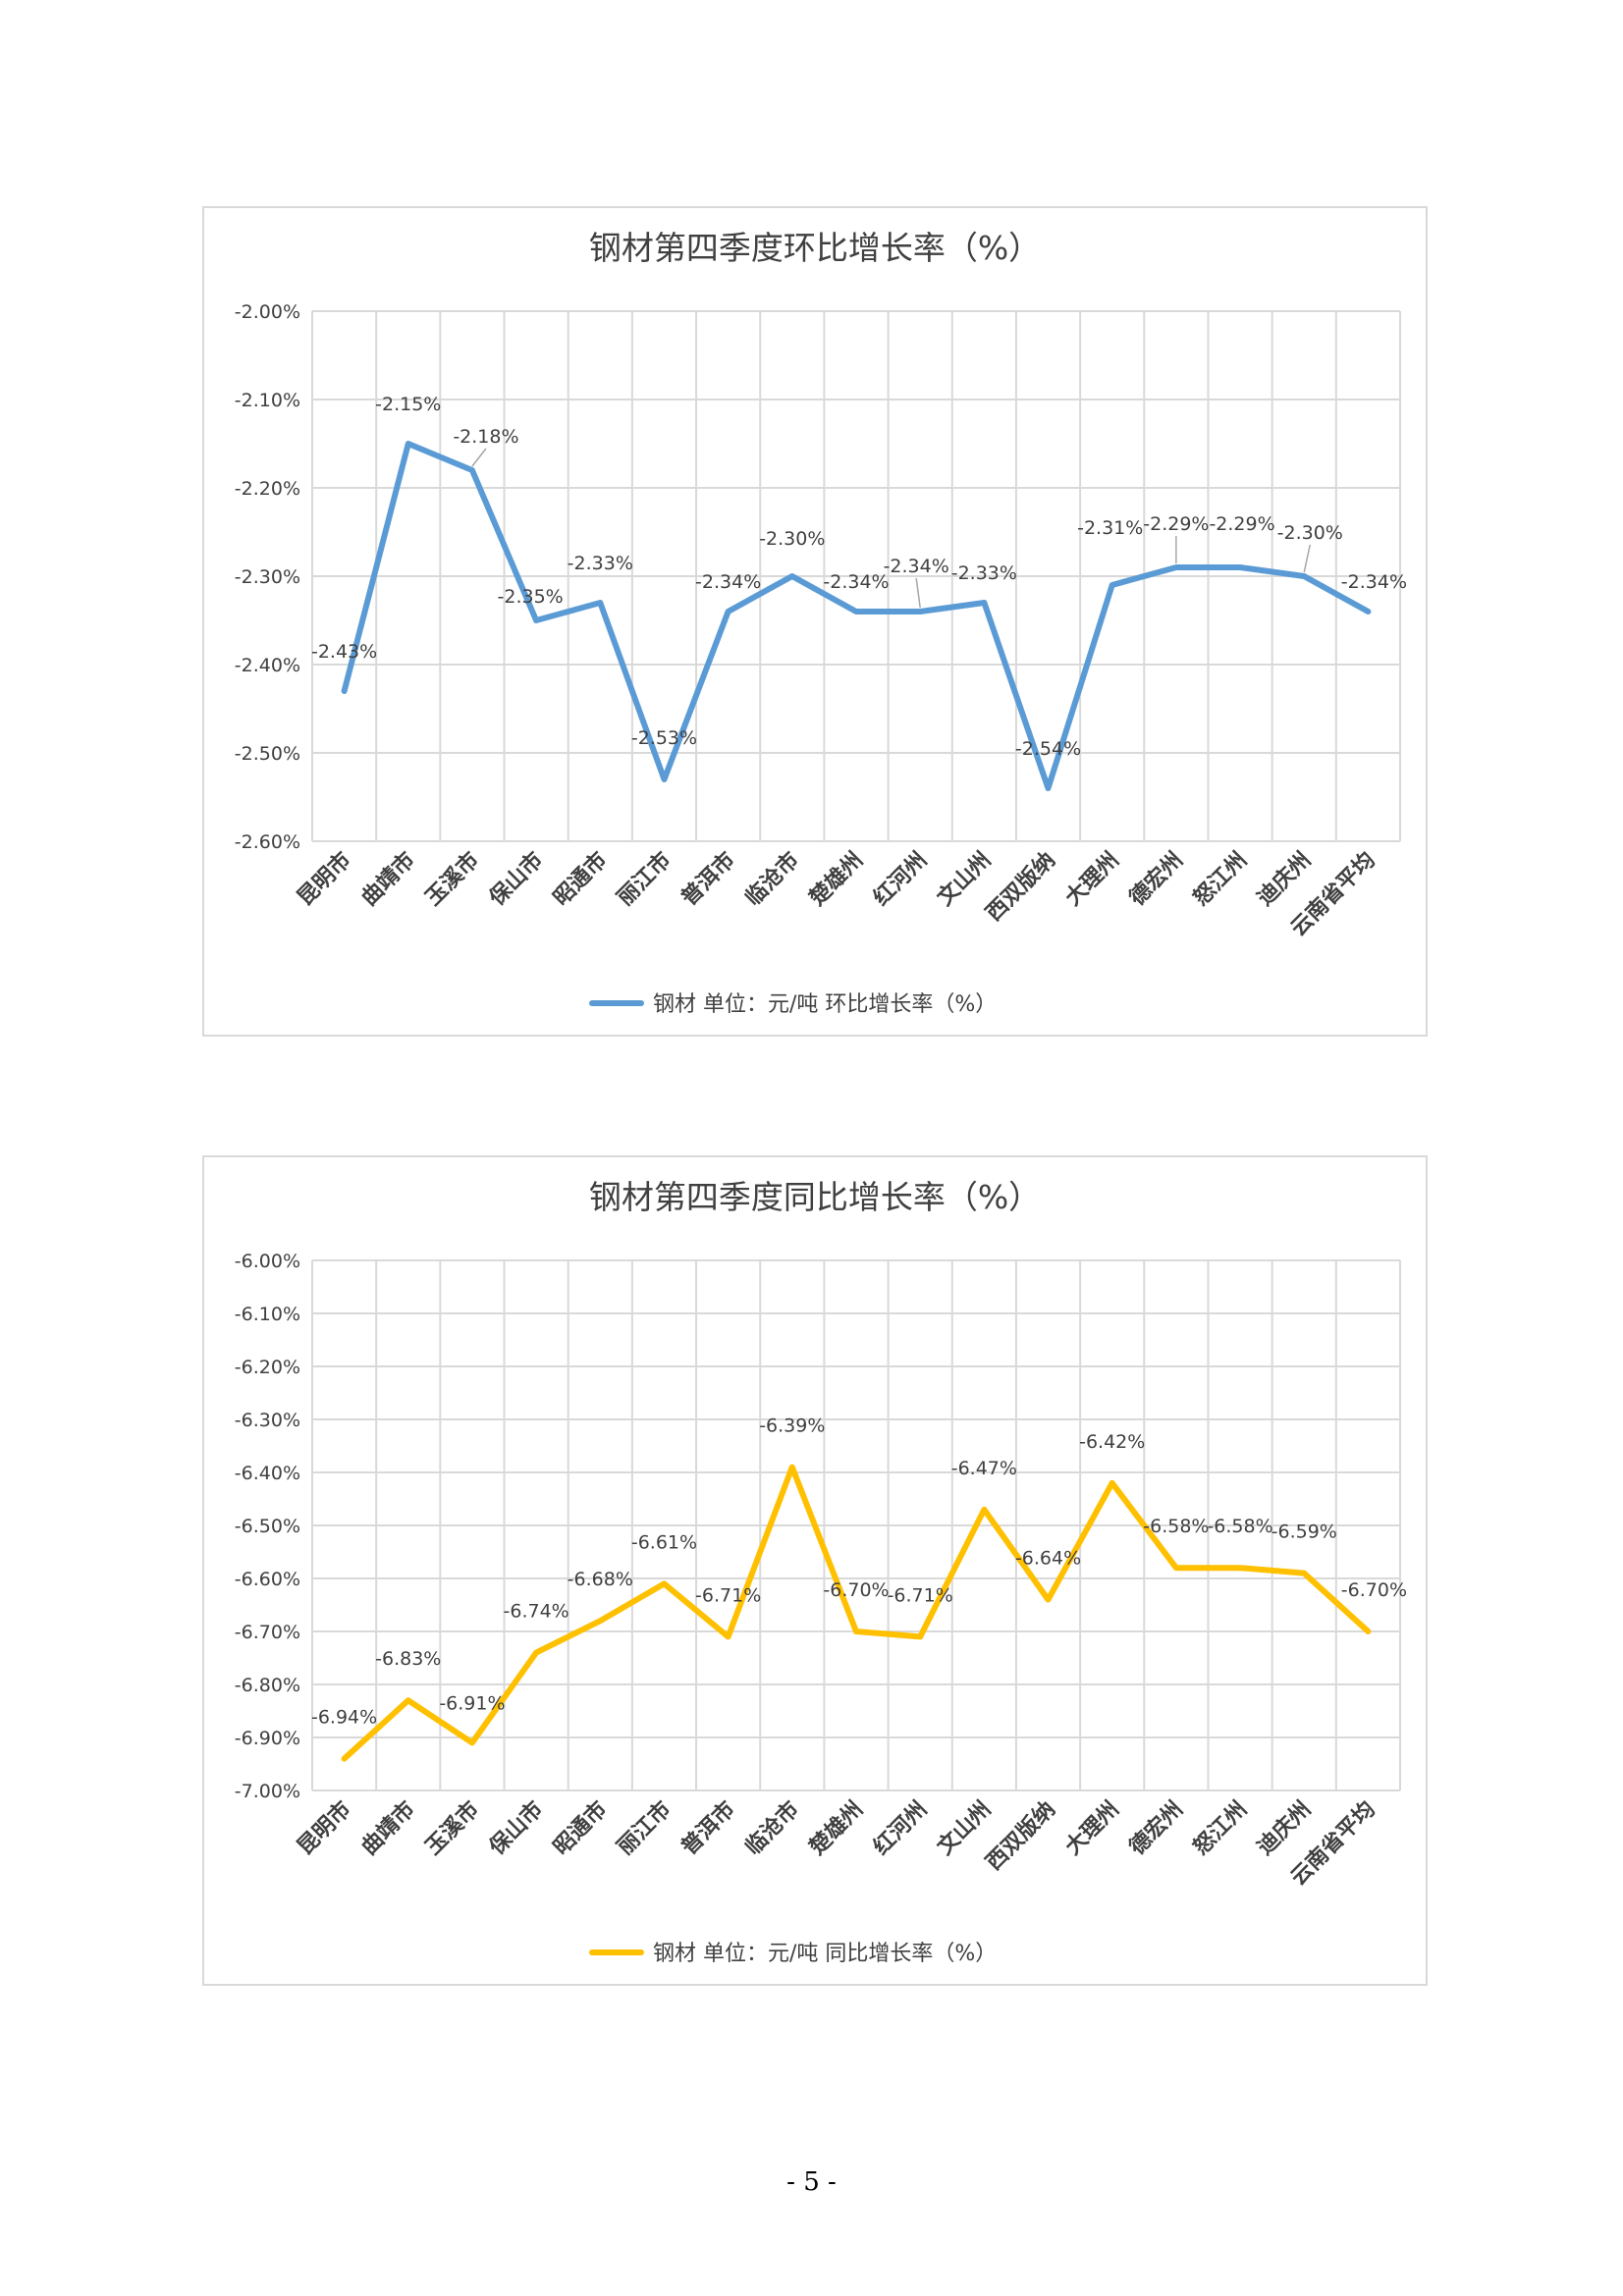  What do you see at coordinates (1304, 1532) in the screenshot?
I see `data-label: -6.59%` at bounding box center [1304, 1532].